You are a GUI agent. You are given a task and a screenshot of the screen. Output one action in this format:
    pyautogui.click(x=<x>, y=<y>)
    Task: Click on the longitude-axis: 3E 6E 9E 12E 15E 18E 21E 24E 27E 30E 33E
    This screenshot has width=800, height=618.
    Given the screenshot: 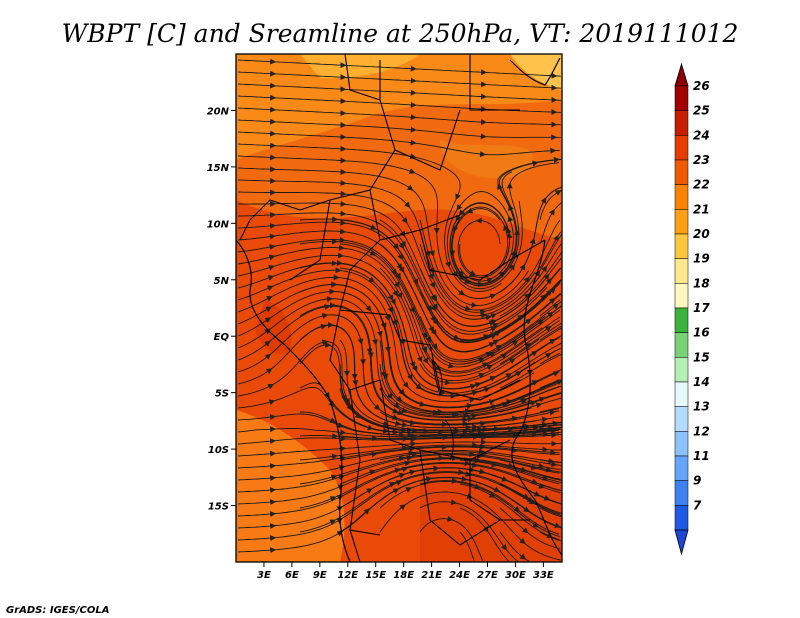 What is the action you would take?
    pyautogui.click(x=405, y=571)
    